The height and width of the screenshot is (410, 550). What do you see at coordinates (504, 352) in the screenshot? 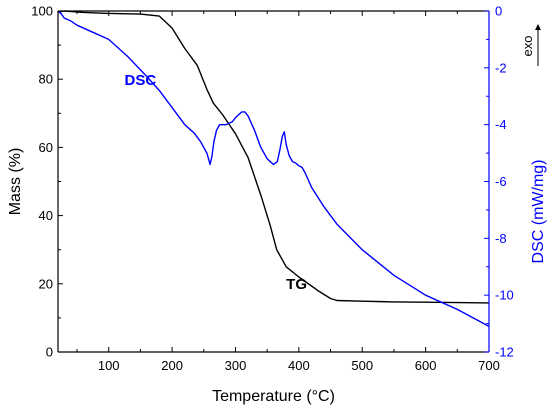
I see `y-right-tick-label: -12` at bounding box center [504, 352].